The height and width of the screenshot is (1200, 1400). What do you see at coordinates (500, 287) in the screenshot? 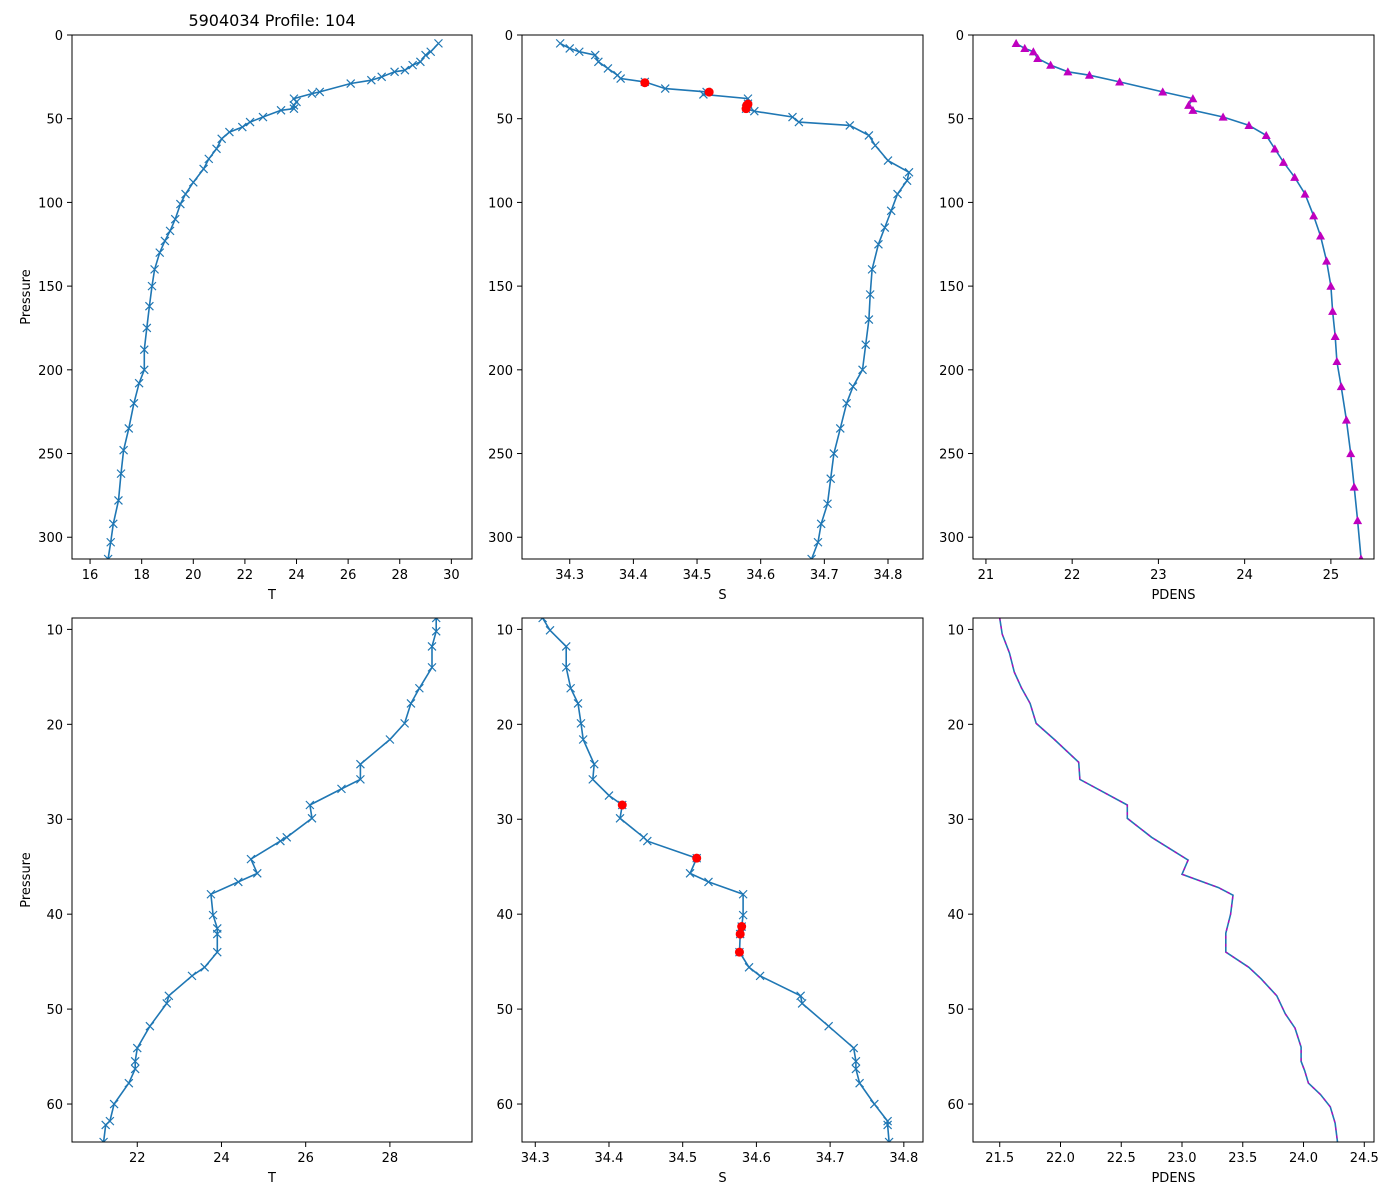
I see `y-tick-label: 150` at bounding box center [500, 287].